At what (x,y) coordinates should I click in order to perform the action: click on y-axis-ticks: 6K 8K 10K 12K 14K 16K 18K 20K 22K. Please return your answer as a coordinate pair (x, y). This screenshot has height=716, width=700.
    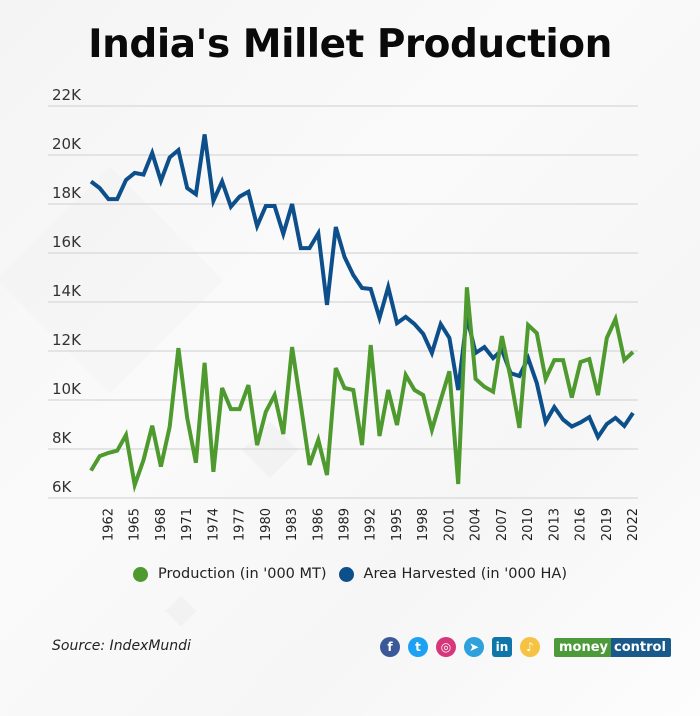
    Looking at the image, I should click on (67, 291).